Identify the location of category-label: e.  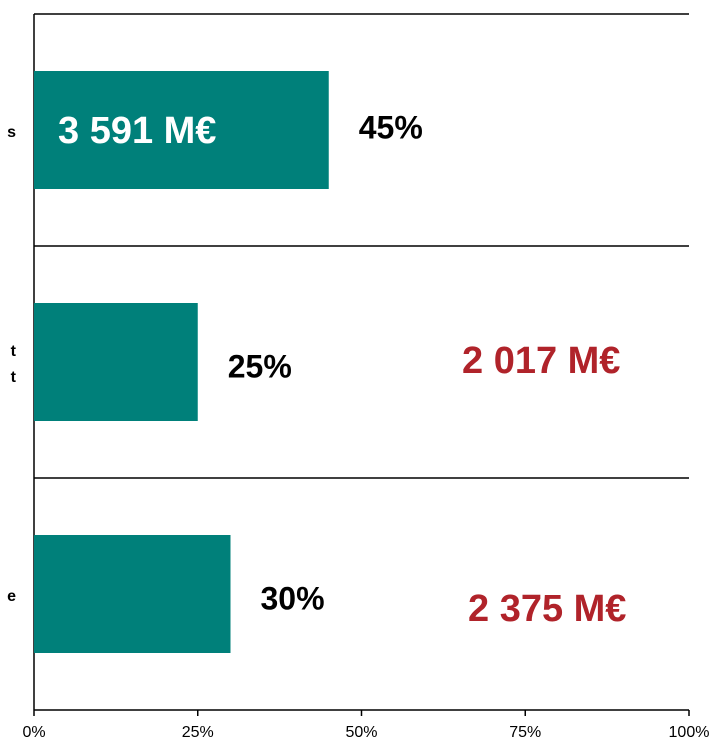
(11, 596).